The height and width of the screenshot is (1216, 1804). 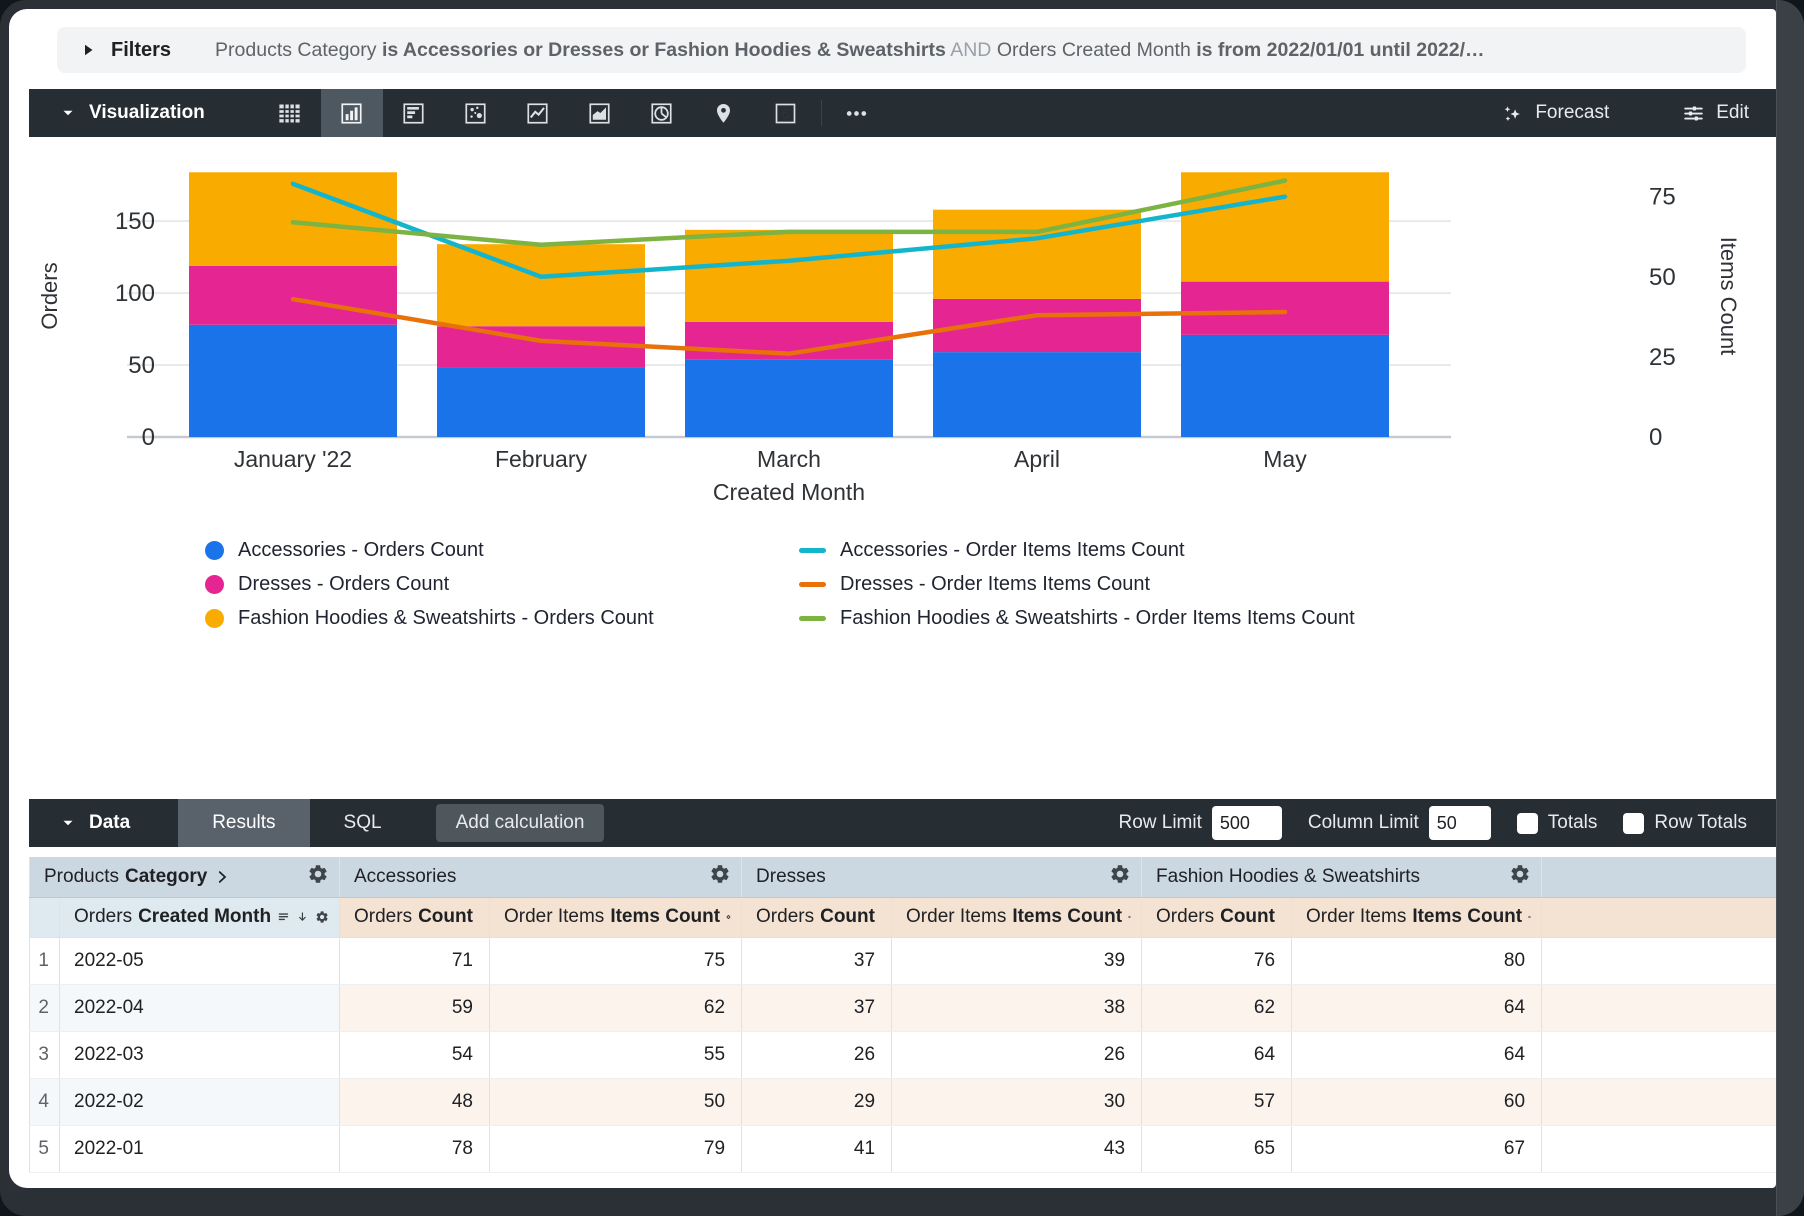 What do you see at coordinates (1217, 1149) in the screenshot?
I see `measure-cell: 65` at bounding box center [1217, 1149].